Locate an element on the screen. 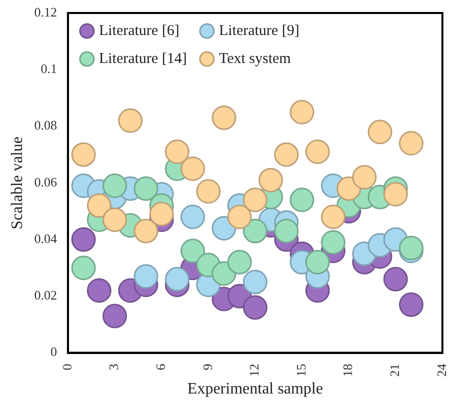 The width and height of the screenshot is (461, 401). y-tick-label: 0.04 is located at coordinates (46, 238).